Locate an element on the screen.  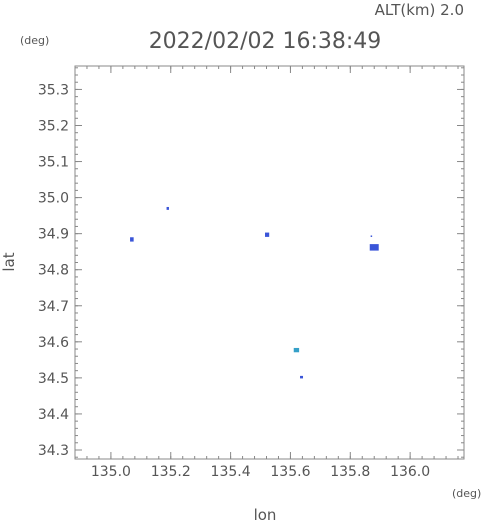
y-tick-label: 35.3 is located at coordinates (53, 90).